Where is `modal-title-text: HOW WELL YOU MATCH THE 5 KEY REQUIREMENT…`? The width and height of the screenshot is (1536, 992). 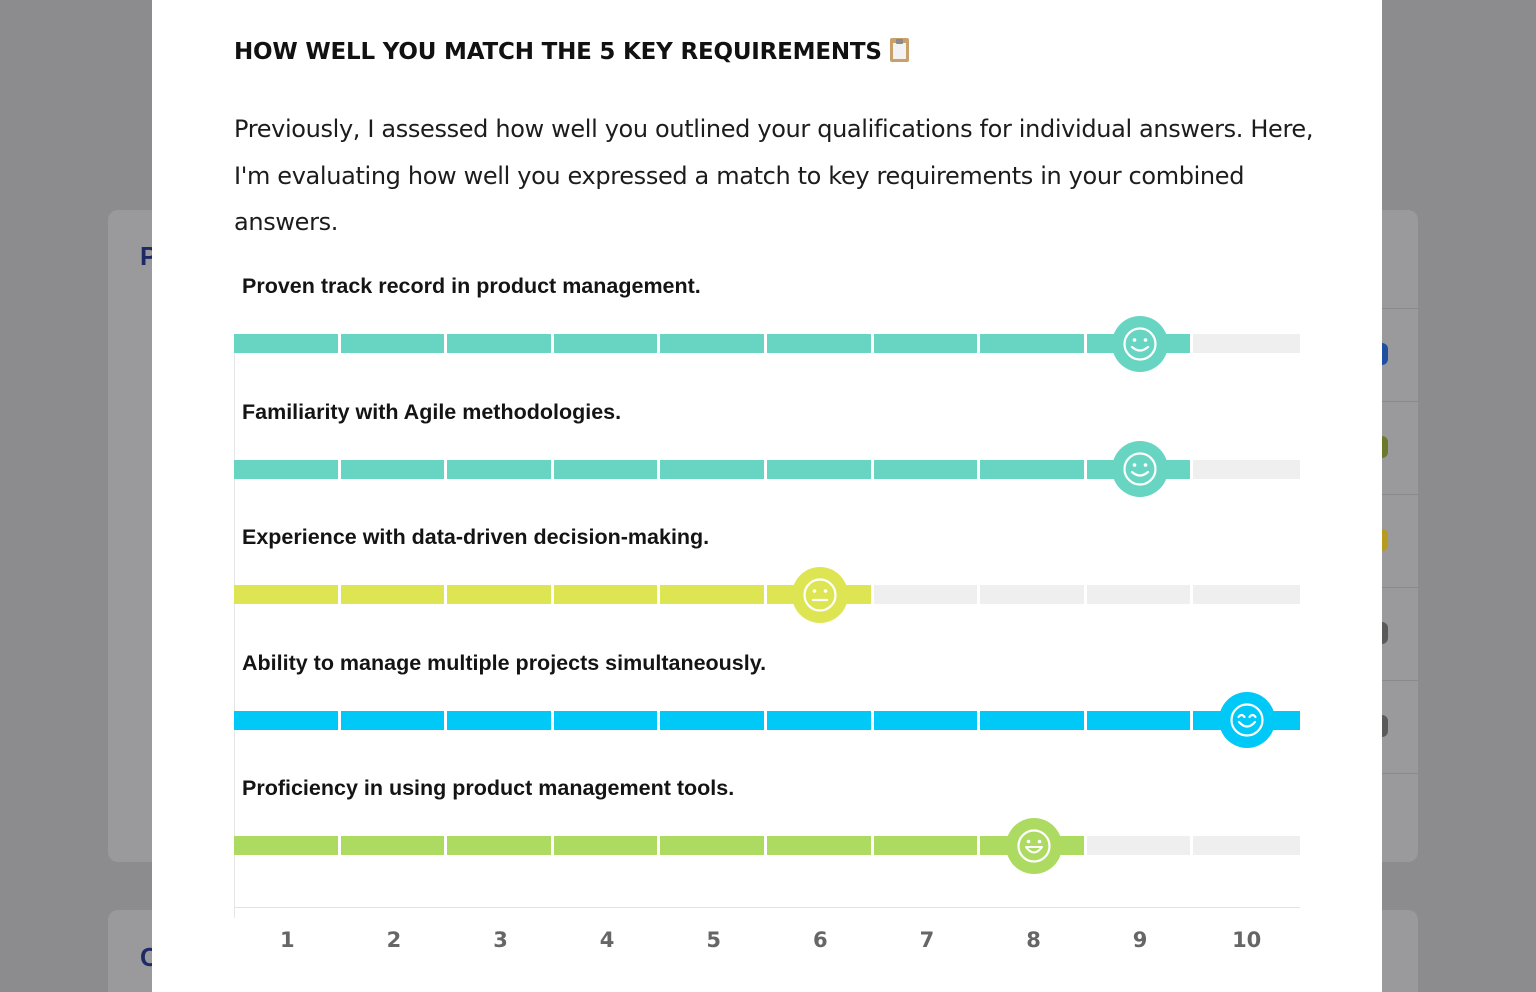 modal-title-text: HOW WELL YOU MATCH THE 5 KEY REQUIREMENT… is located at coordinates (558, 52).